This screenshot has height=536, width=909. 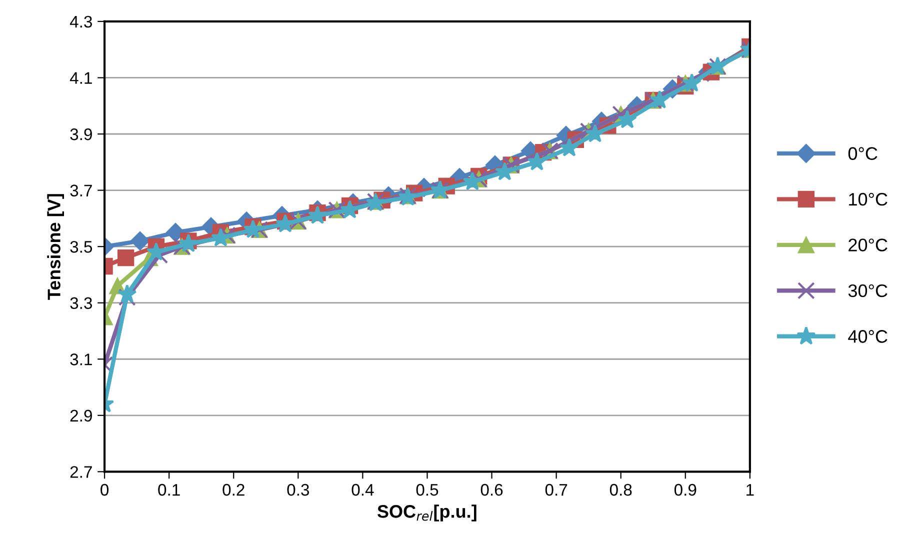 What do you see at coordinates (556, 490) in the screenshot?
I see `x-tick-label: 0.7` at bounding box center [556, 490].